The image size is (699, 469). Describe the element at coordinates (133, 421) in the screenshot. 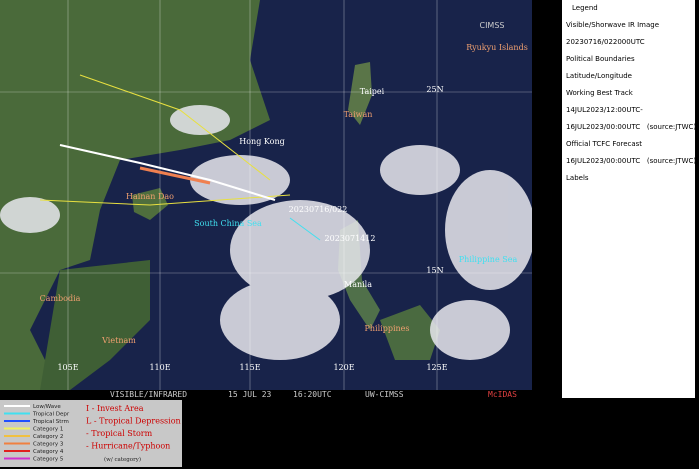

I see `legend-symbol-label: L - Tropical Depression` at that location.